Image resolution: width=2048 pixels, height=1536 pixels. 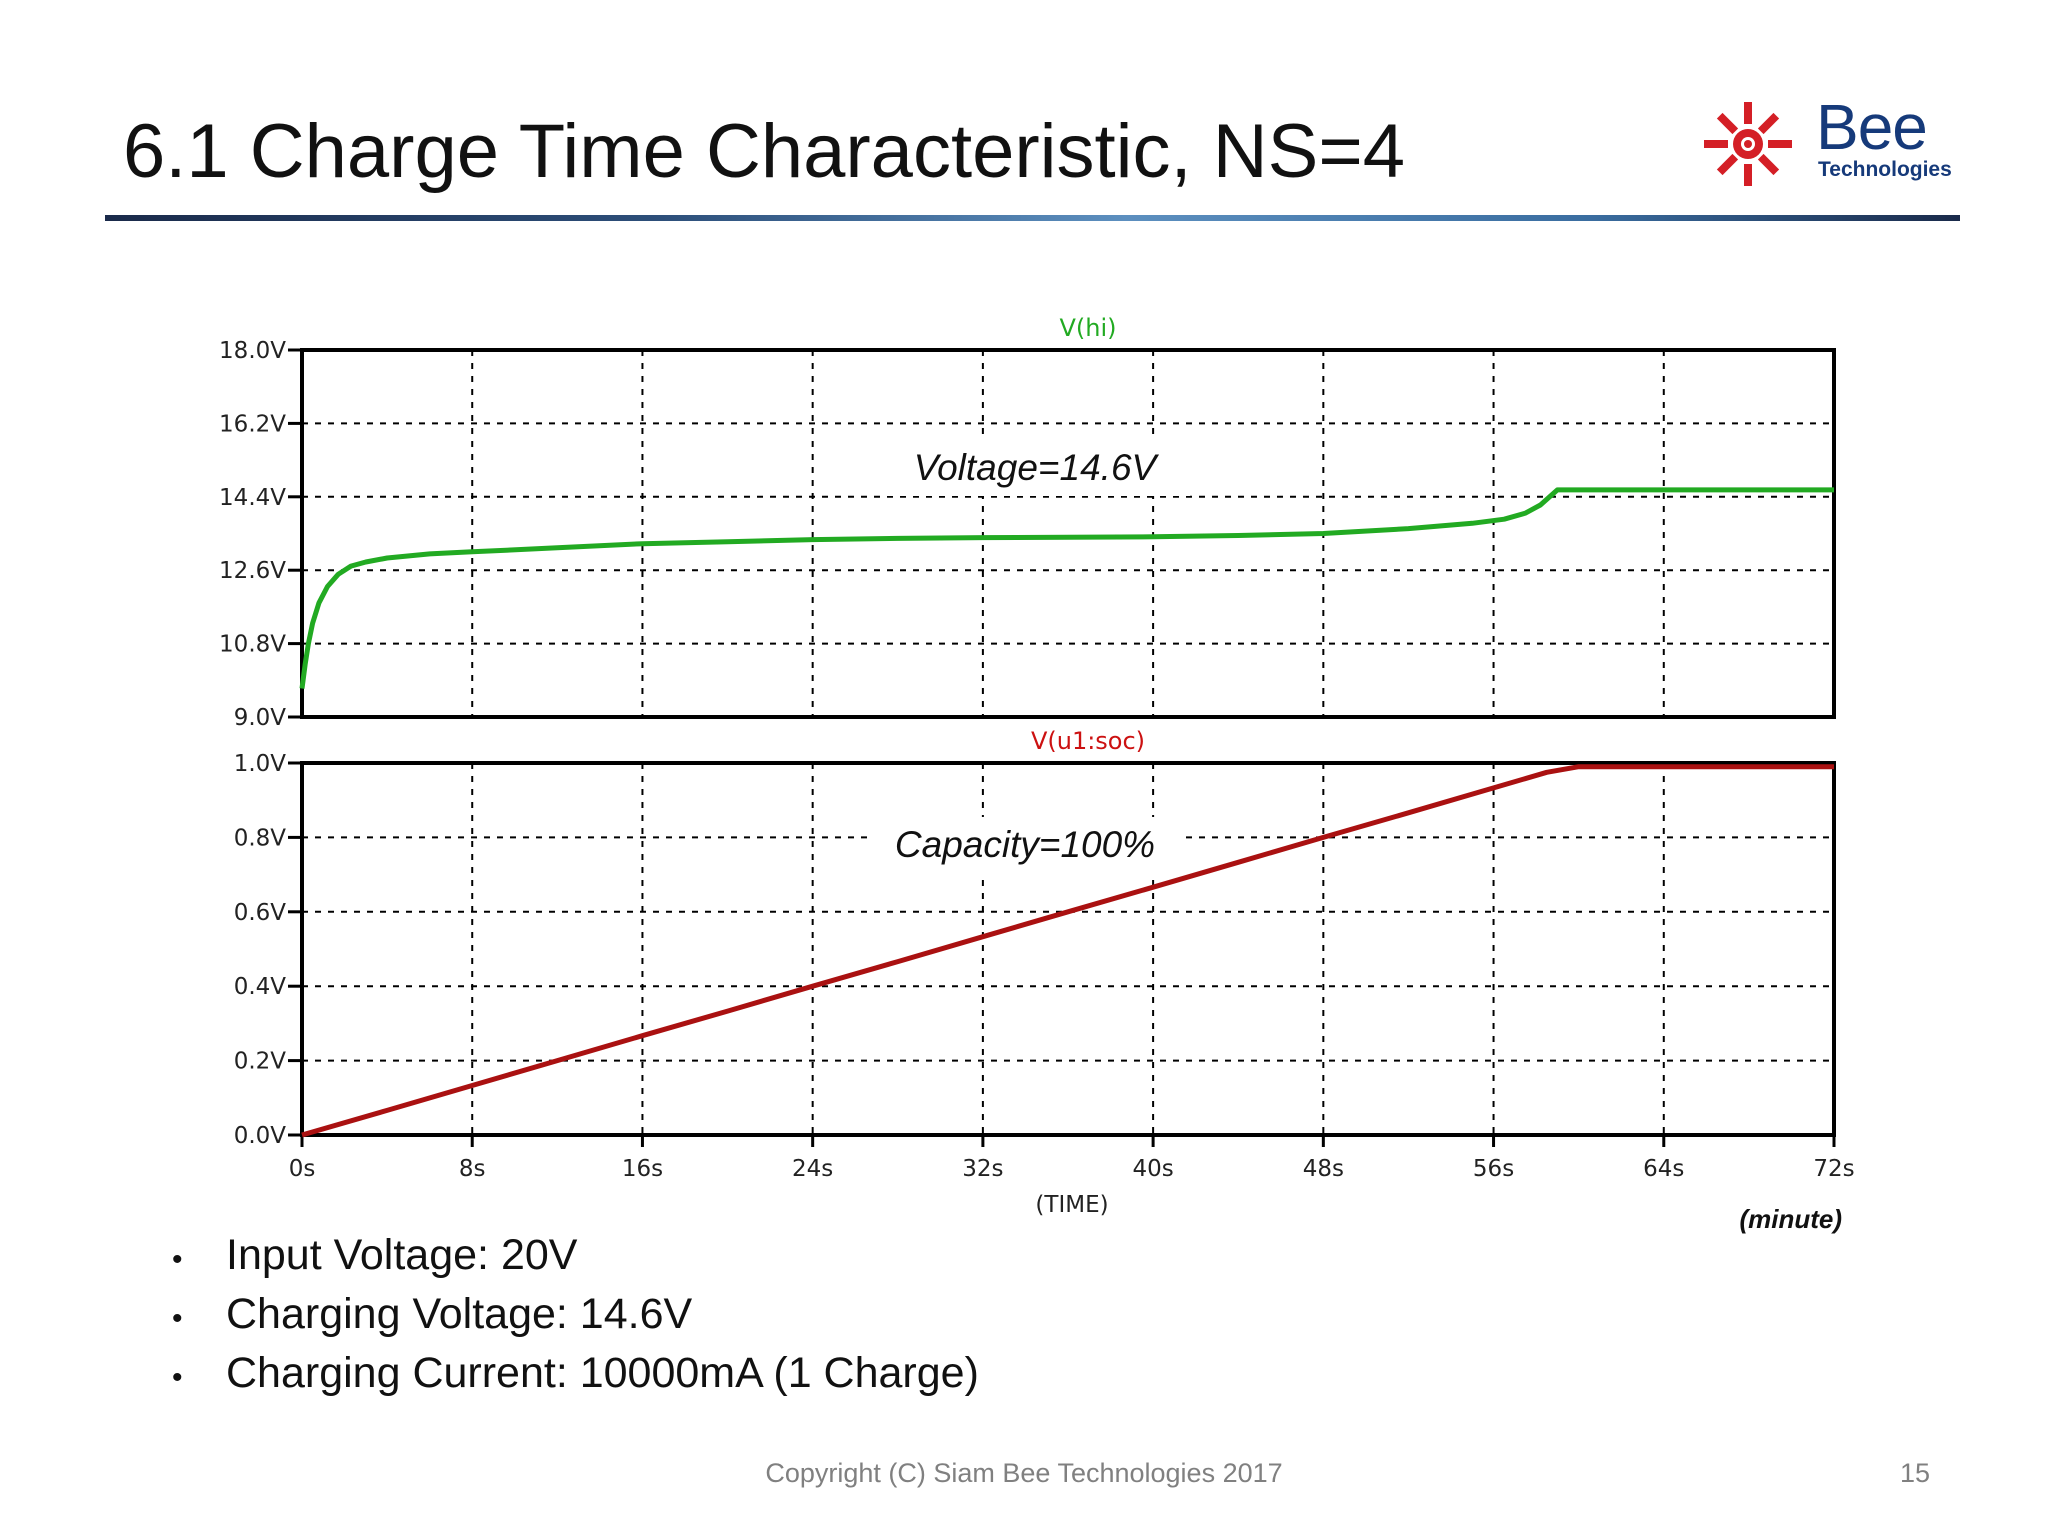 What do you see at coordinates (1790, 1219) in the screenshot?
I see `x-unit-label: (minute)` at bounding box center [1790, 1219].